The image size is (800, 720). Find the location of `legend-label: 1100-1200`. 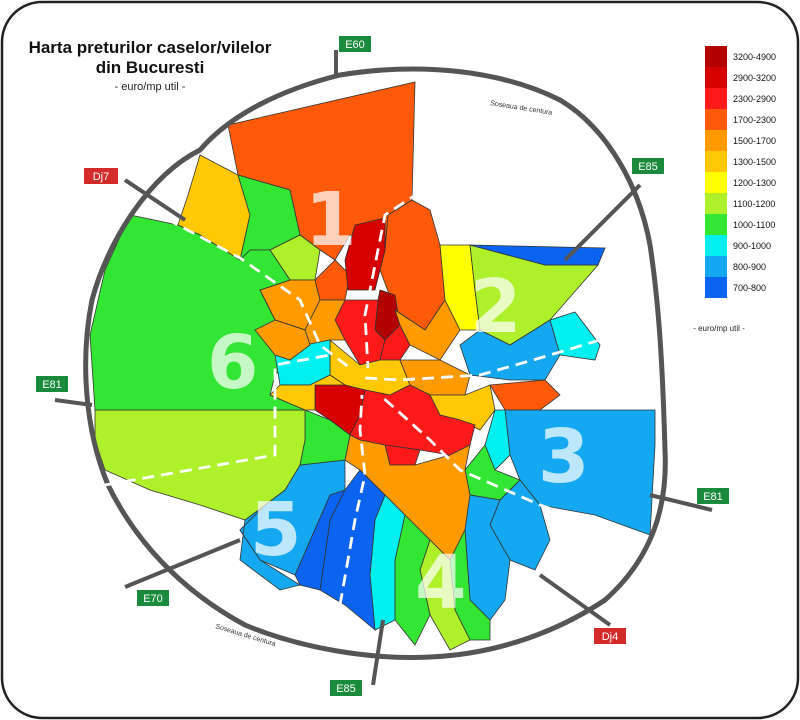

legend-label: 1100-1200 is located at coordinates (754, 204).